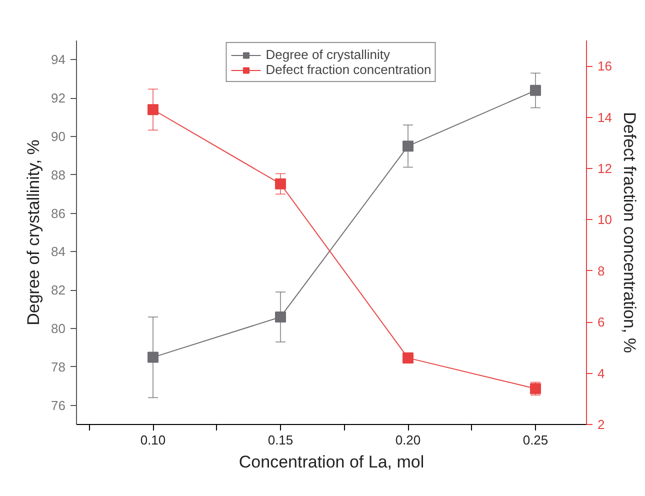 The image size is (645, 496). What do you see at coordinates (605, 117) in the screenshot?
I see `y2-tick-label: 14` at bounding box center [605, 117].